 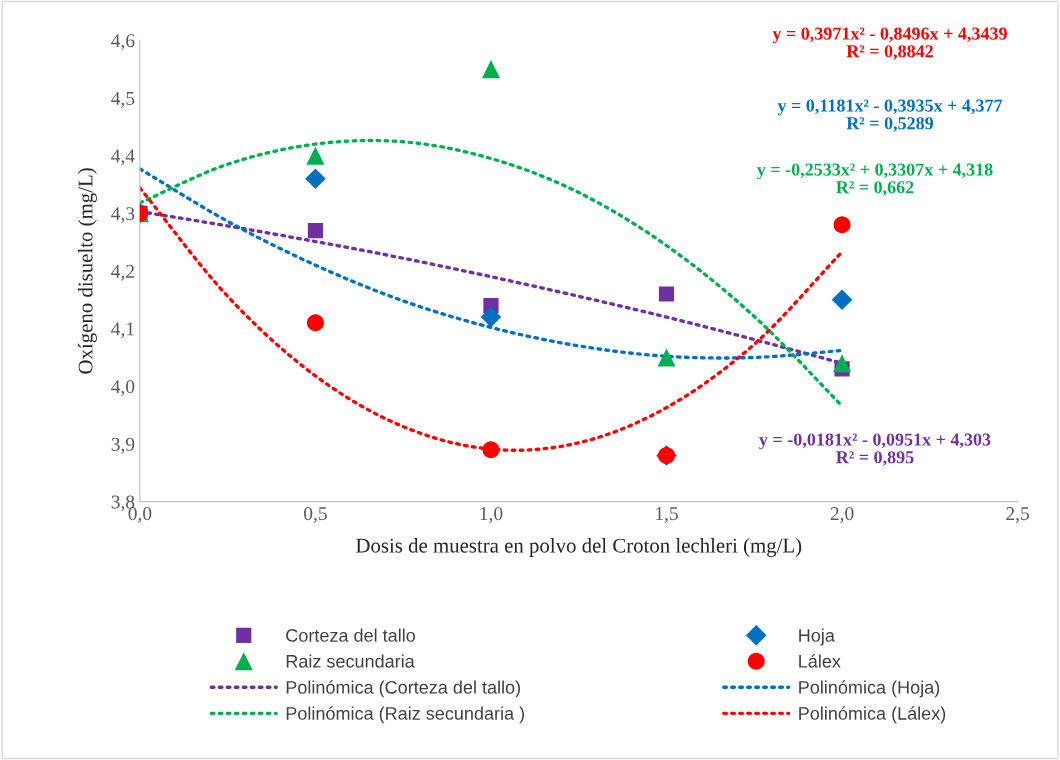 I want to click on x-tick-label: 0,5, so click(x=315, y=515).